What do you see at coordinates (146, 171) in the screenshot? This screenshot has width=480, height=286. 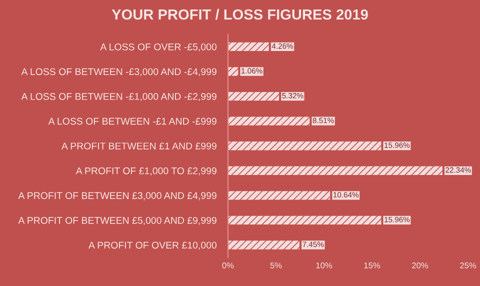 I see `y-tick-label: A PROFIT OF £1,000 TO £2,999` at bounding box center [146, 171].